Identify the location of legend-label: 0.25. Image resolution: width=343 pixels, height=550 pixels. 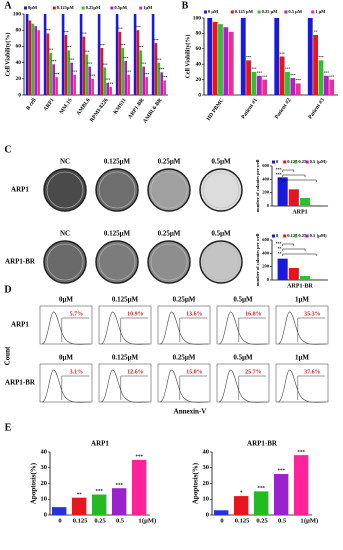
(302, 161).